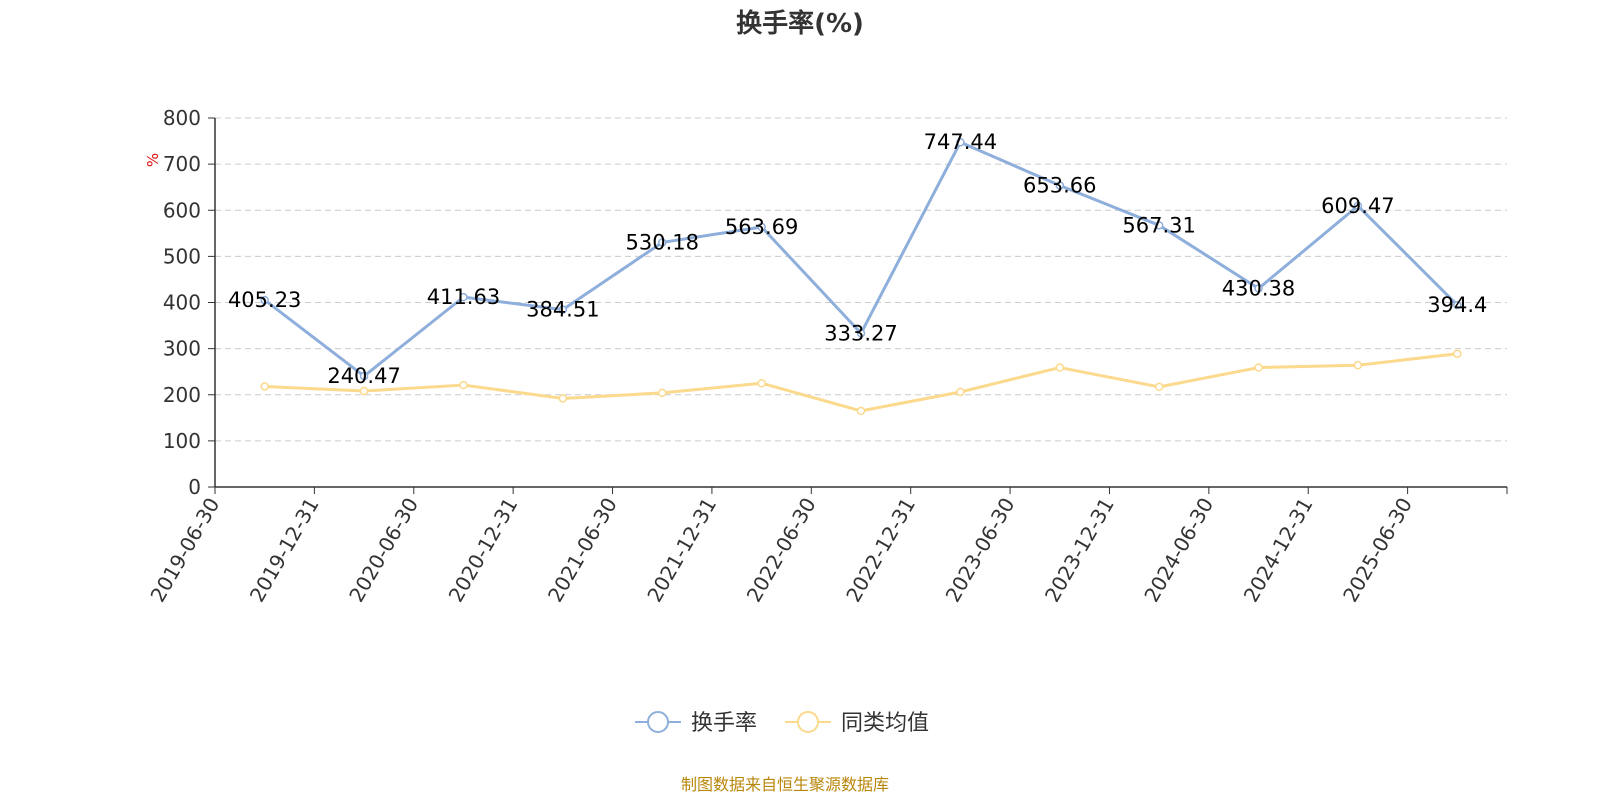 Image resolution: width=1600 pixels, height=800 pixels. Describe the element at coordinates (182, 118) in the screenshot. I see `y-tick-label: 800` at that location.